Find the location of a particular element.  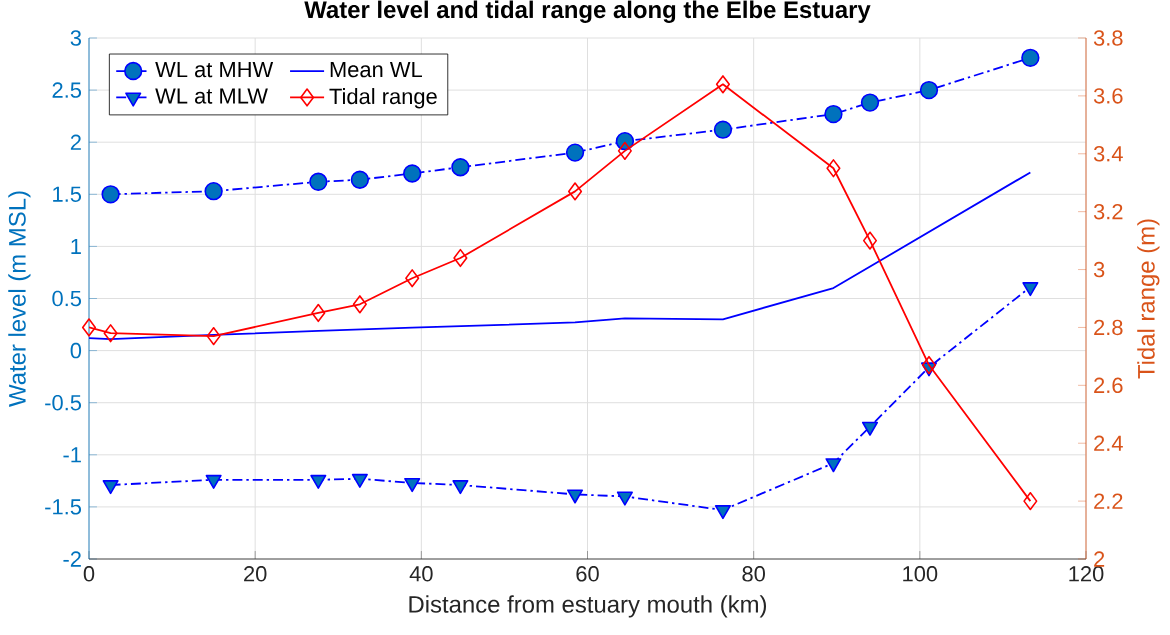

legend-label: WL at MLW is located at coordinates (211, 96).